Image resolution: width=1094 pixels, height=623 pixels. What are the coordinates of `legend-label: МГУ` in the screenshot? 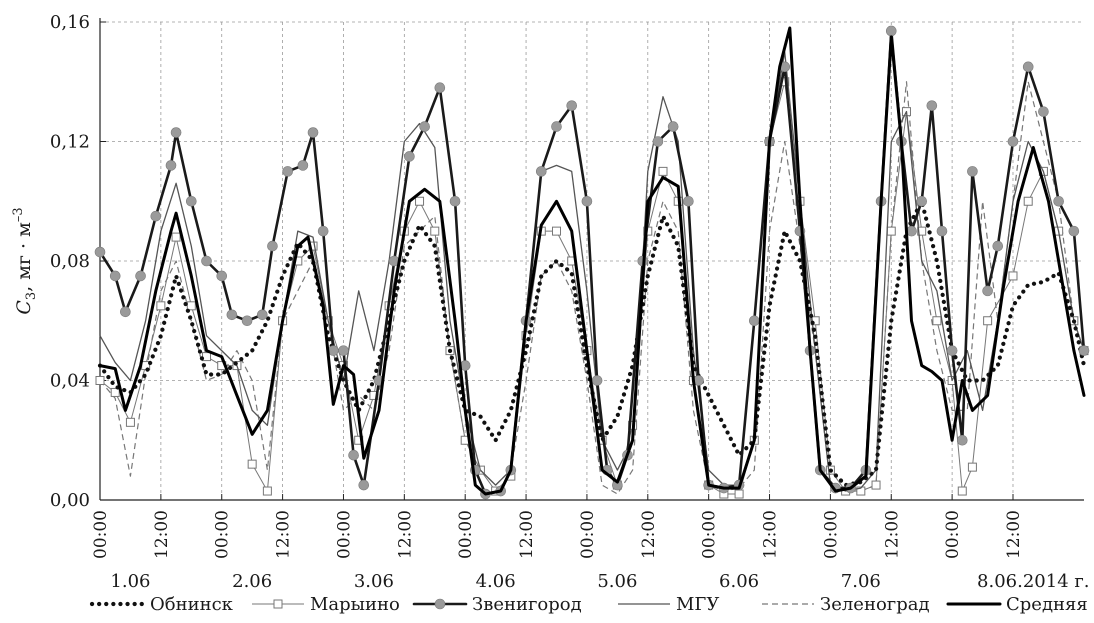 It's located at (697, 604).